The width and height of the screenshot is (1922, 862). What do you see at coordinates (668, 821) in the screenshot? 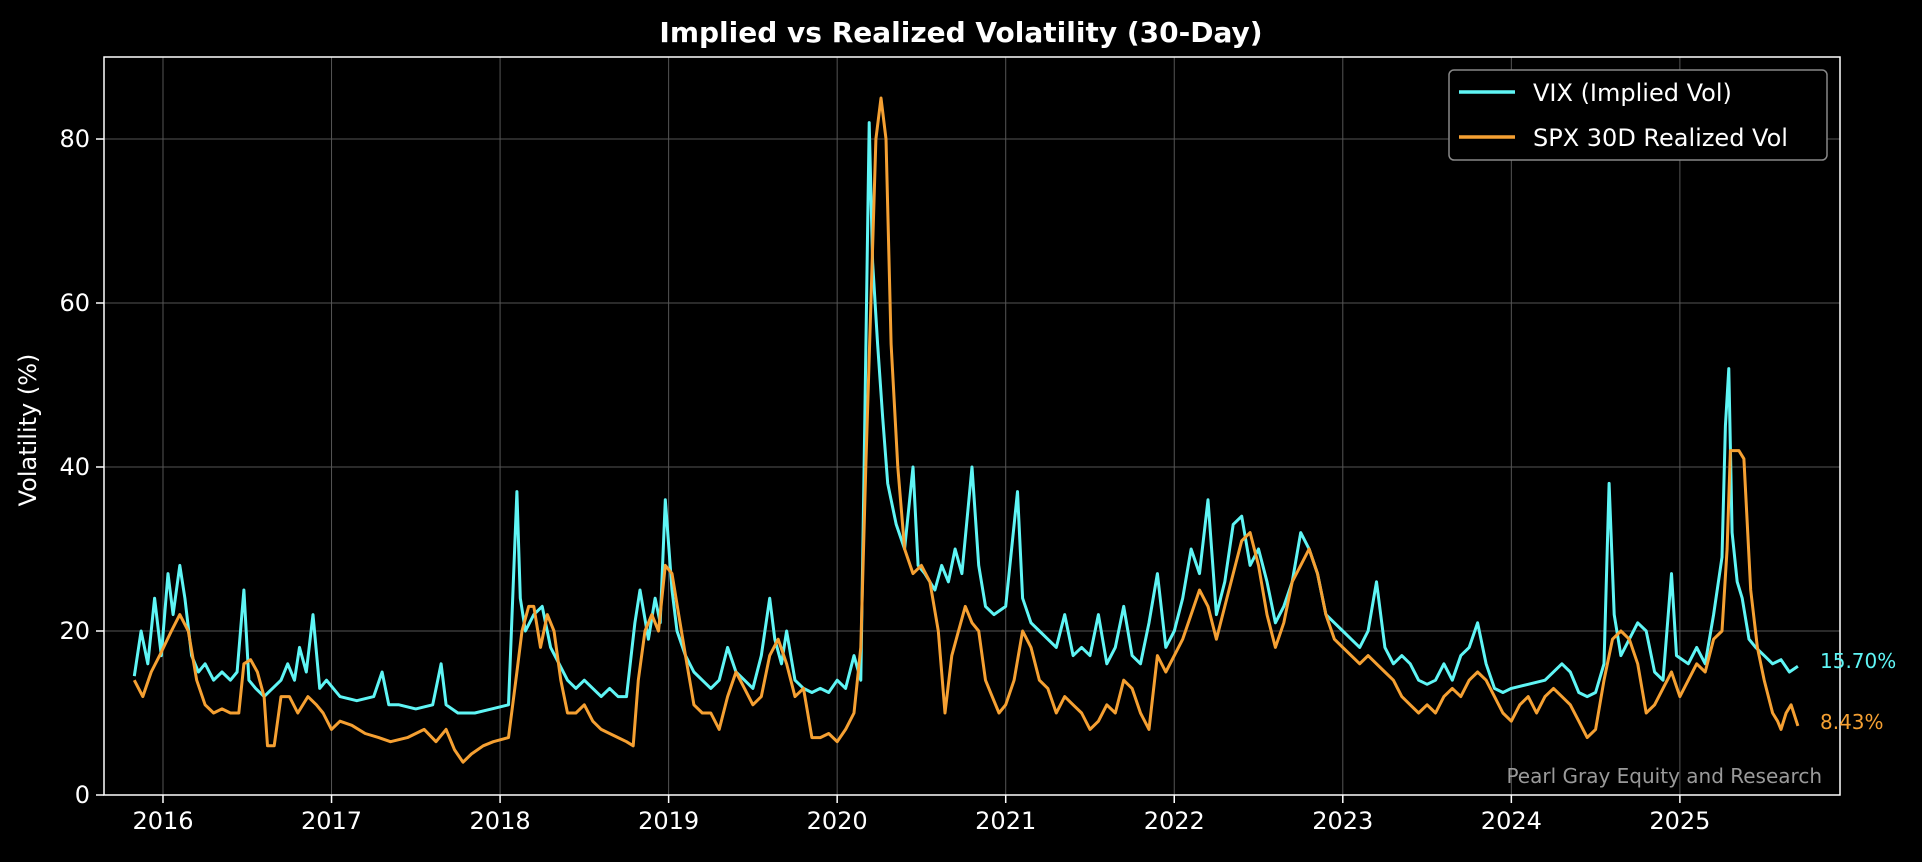
I see `x-tick-label: 2019` at bounding box center [668, 821].